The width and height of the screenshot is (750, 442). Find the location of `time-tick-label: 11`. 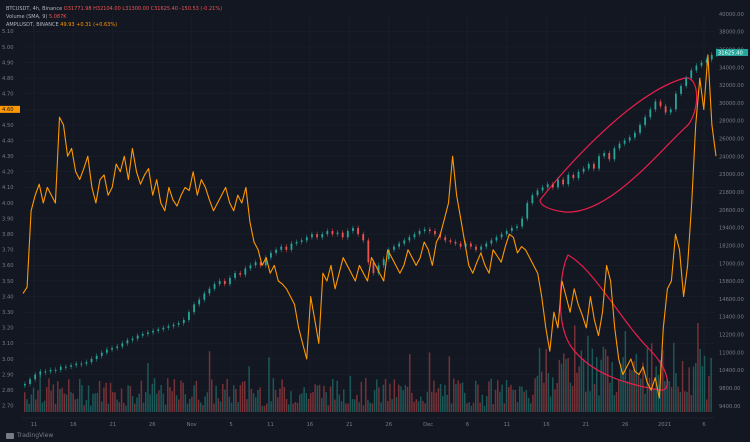

time-tick-label: 11 is located at coordinates (270, 425).